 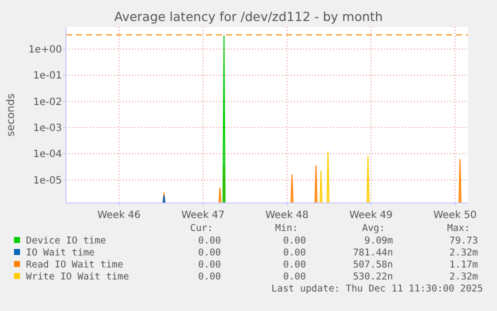 What do you see at coordinates (47, 102) in the screenshot?
I see `y-tick-label: 1e-02` at bounding box center [47, 102].